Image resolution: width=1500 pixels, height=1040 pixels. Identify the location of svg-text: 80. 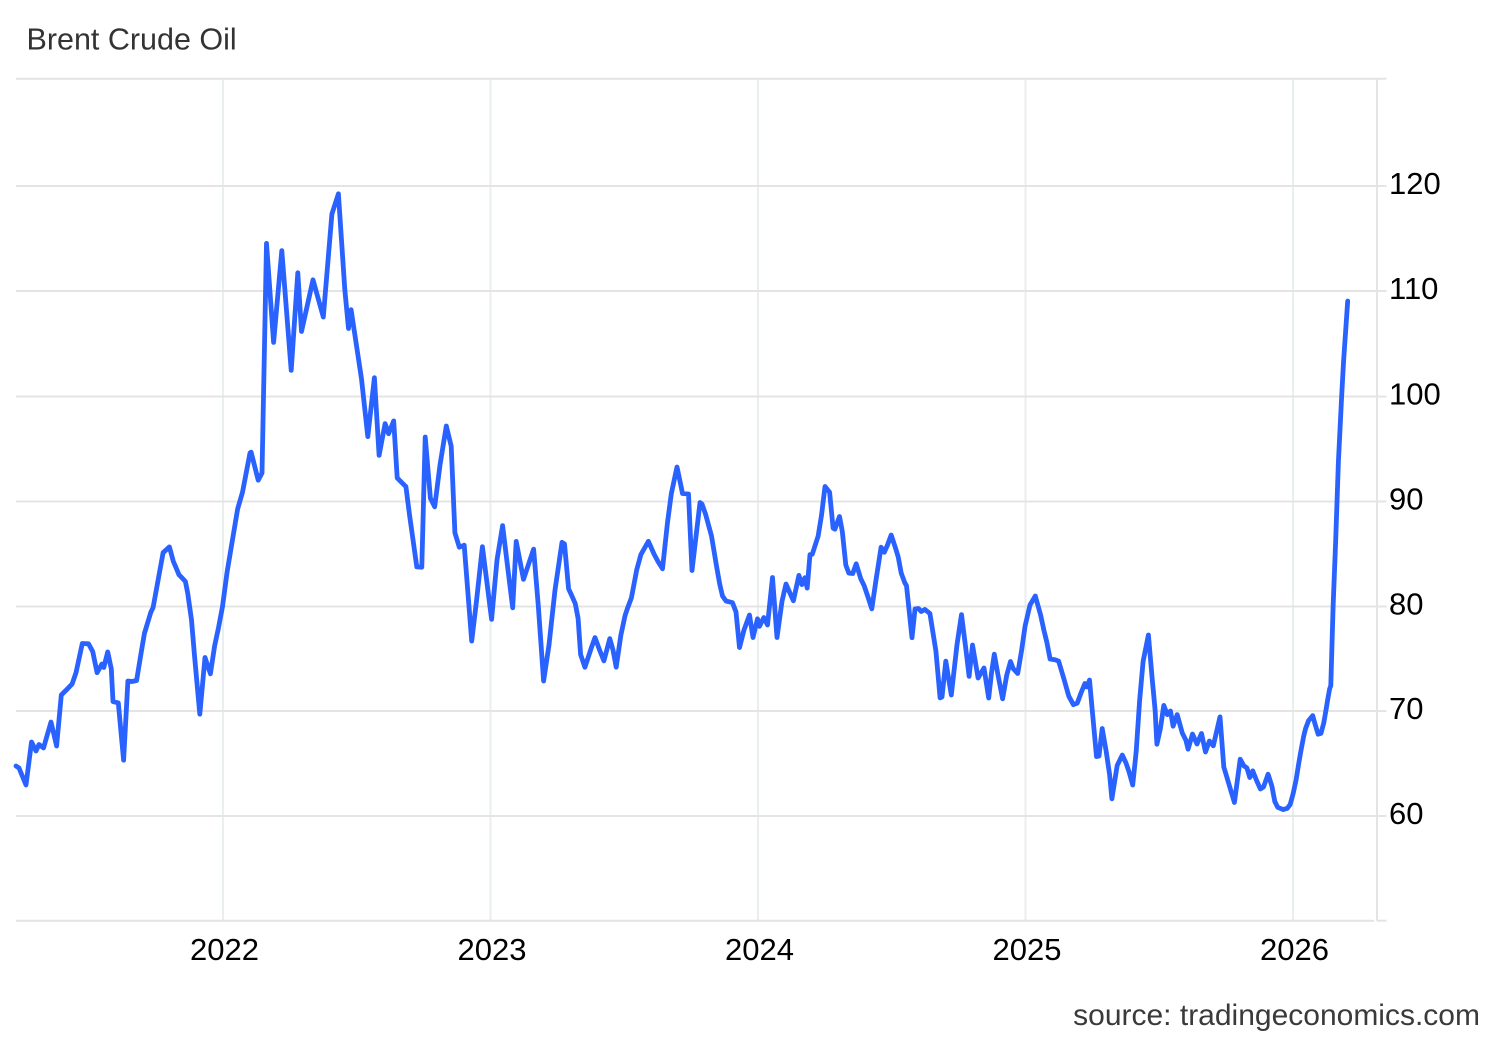
(1406, 604).